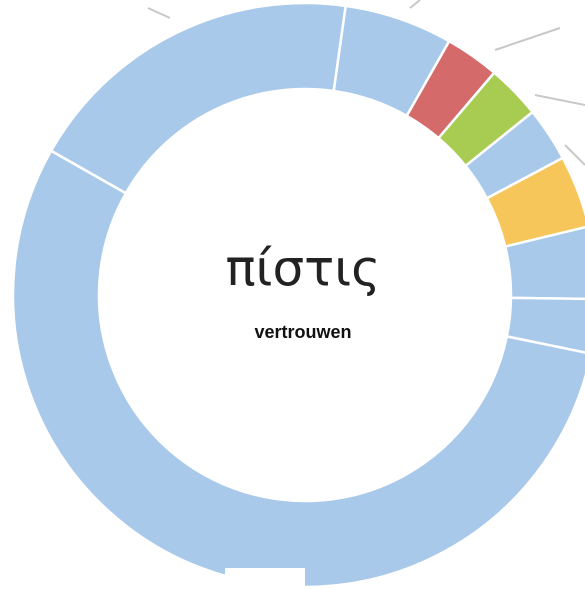  What do you see at coordinates (302, 269) in the screenshot?
I see `center-title: πίστις` at bounding box center [302, 269].